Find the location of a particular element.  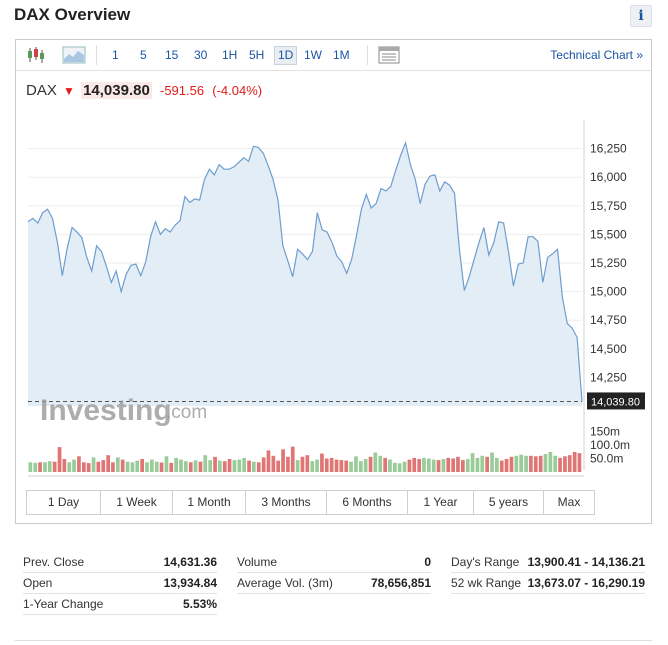

divider is located at coordinates (333, 640).